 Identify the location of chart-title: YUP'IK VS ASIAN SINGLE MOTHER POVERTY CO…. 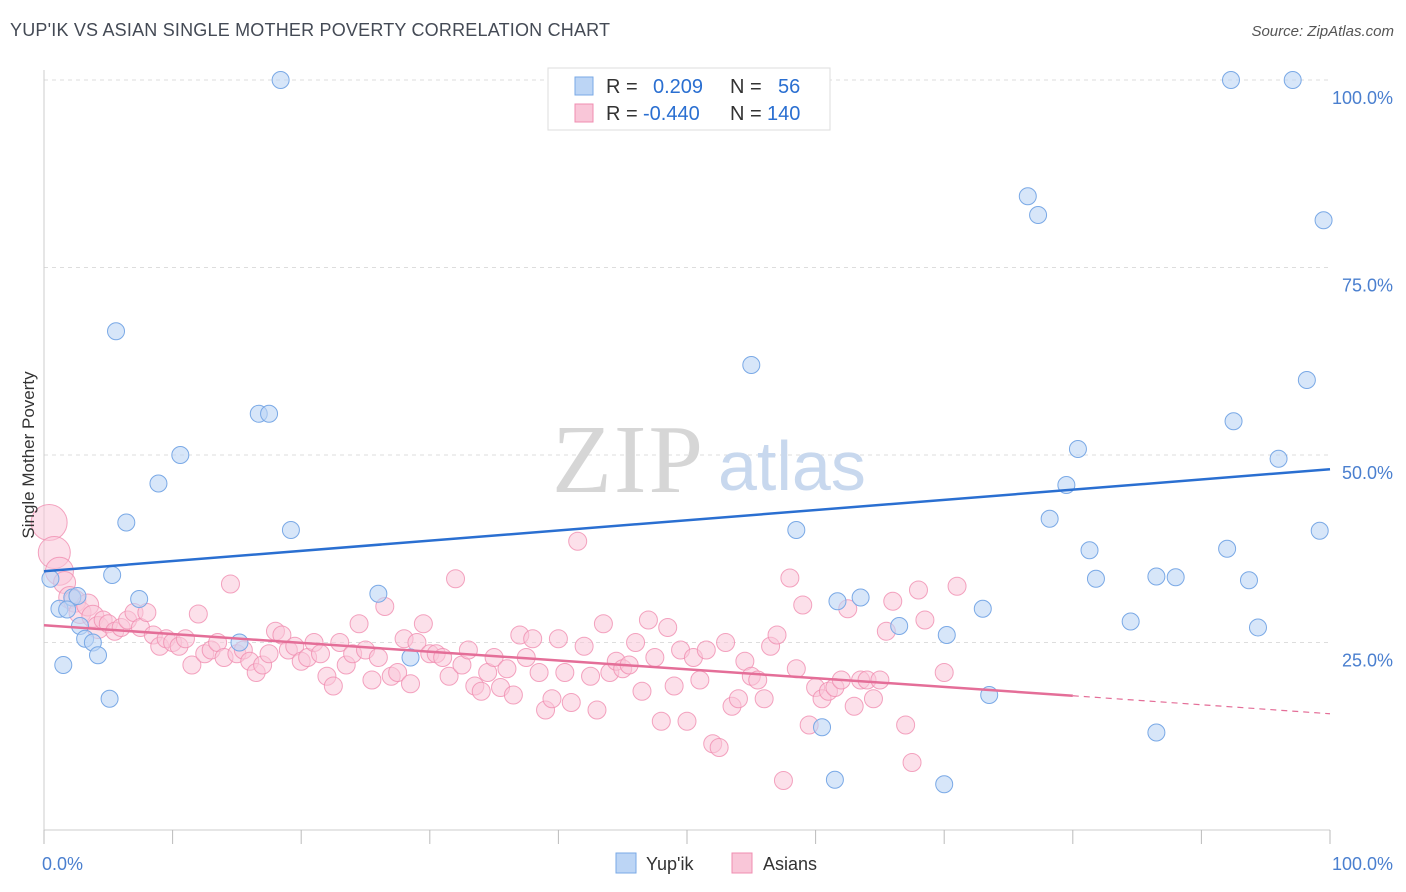
(310, 30).